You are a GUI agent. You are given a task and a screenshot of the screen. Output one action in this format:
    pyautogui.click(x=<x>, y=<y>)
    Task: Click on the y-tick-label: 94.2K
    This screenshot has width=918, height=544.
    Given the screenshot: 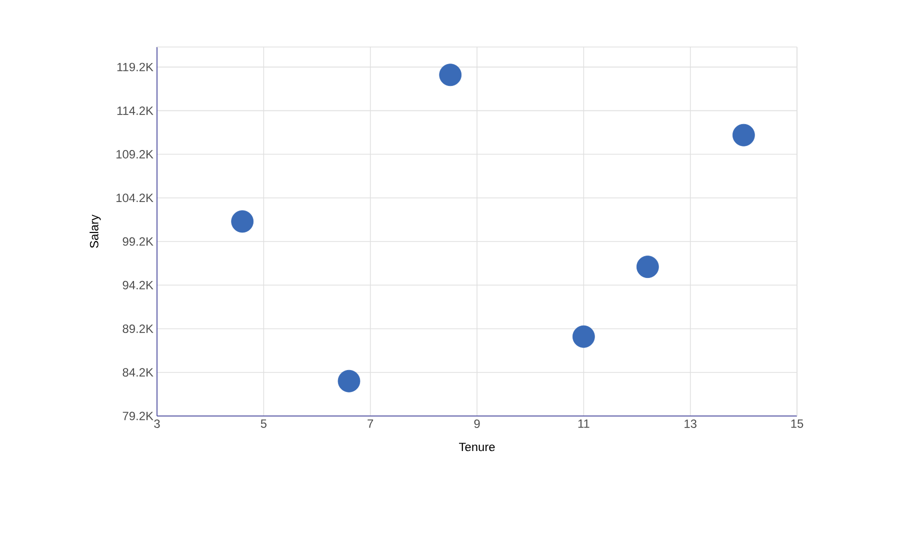 What is the action you would take?
    pyautogui.click(x=138, y=285)
    